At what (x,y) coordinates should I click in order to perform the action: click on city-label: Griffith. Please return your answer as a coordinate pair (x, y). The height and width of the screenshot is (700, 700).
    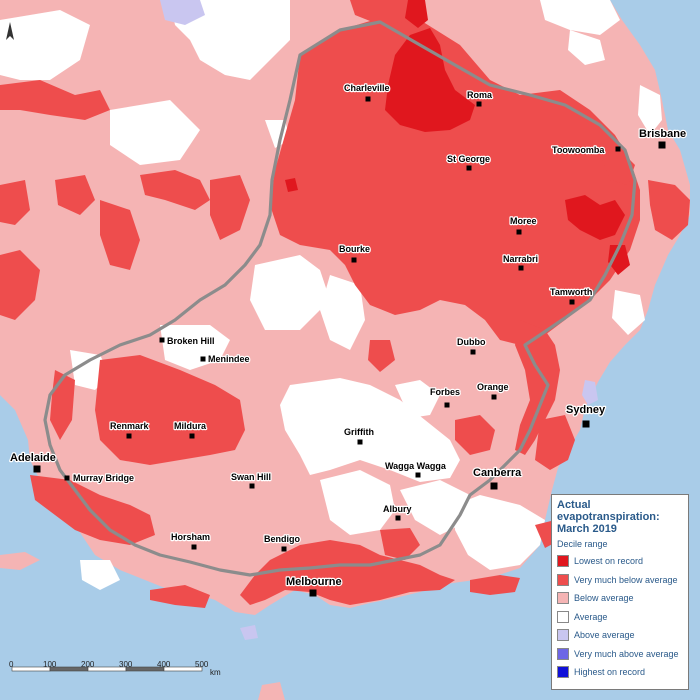
    Looking at the image, I should click on (359, 432).